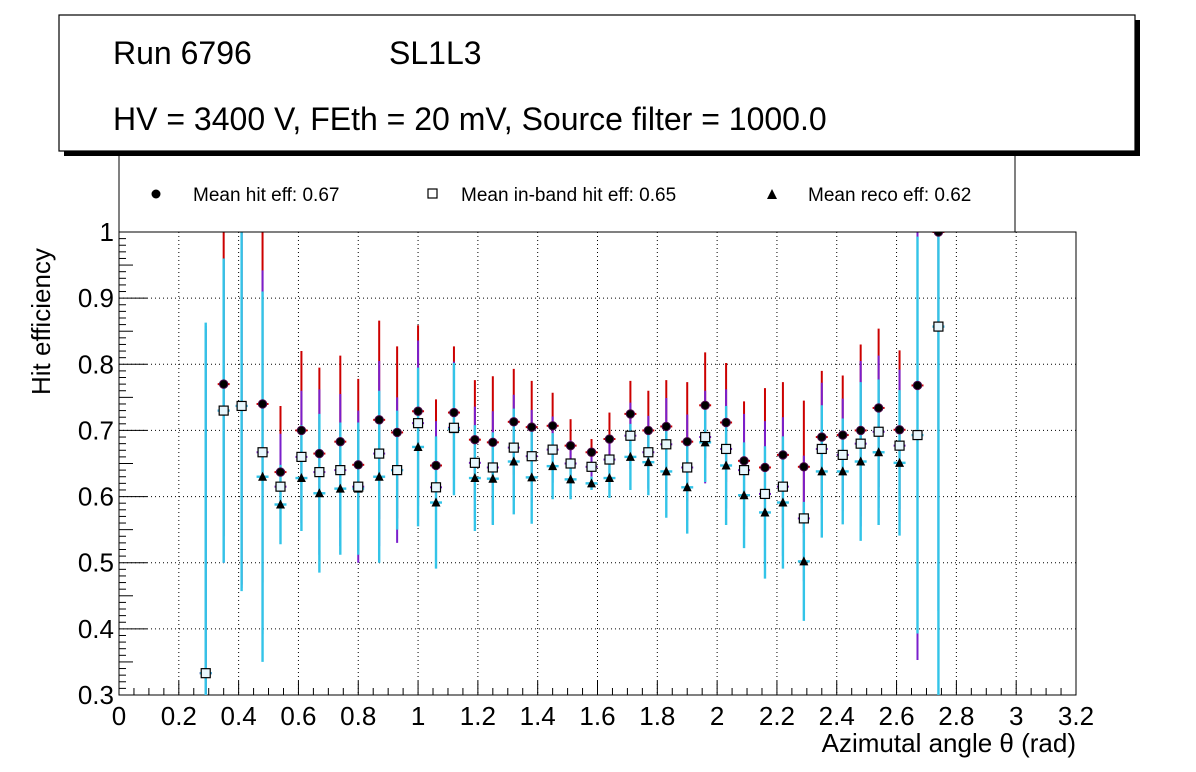 Image resolution: width=1196 pixels, height=772 pixels. What do you see at coordinates (418, 716) in the screenshot?
I see `x-tick-label: 1` at bounding box center [418, 716].